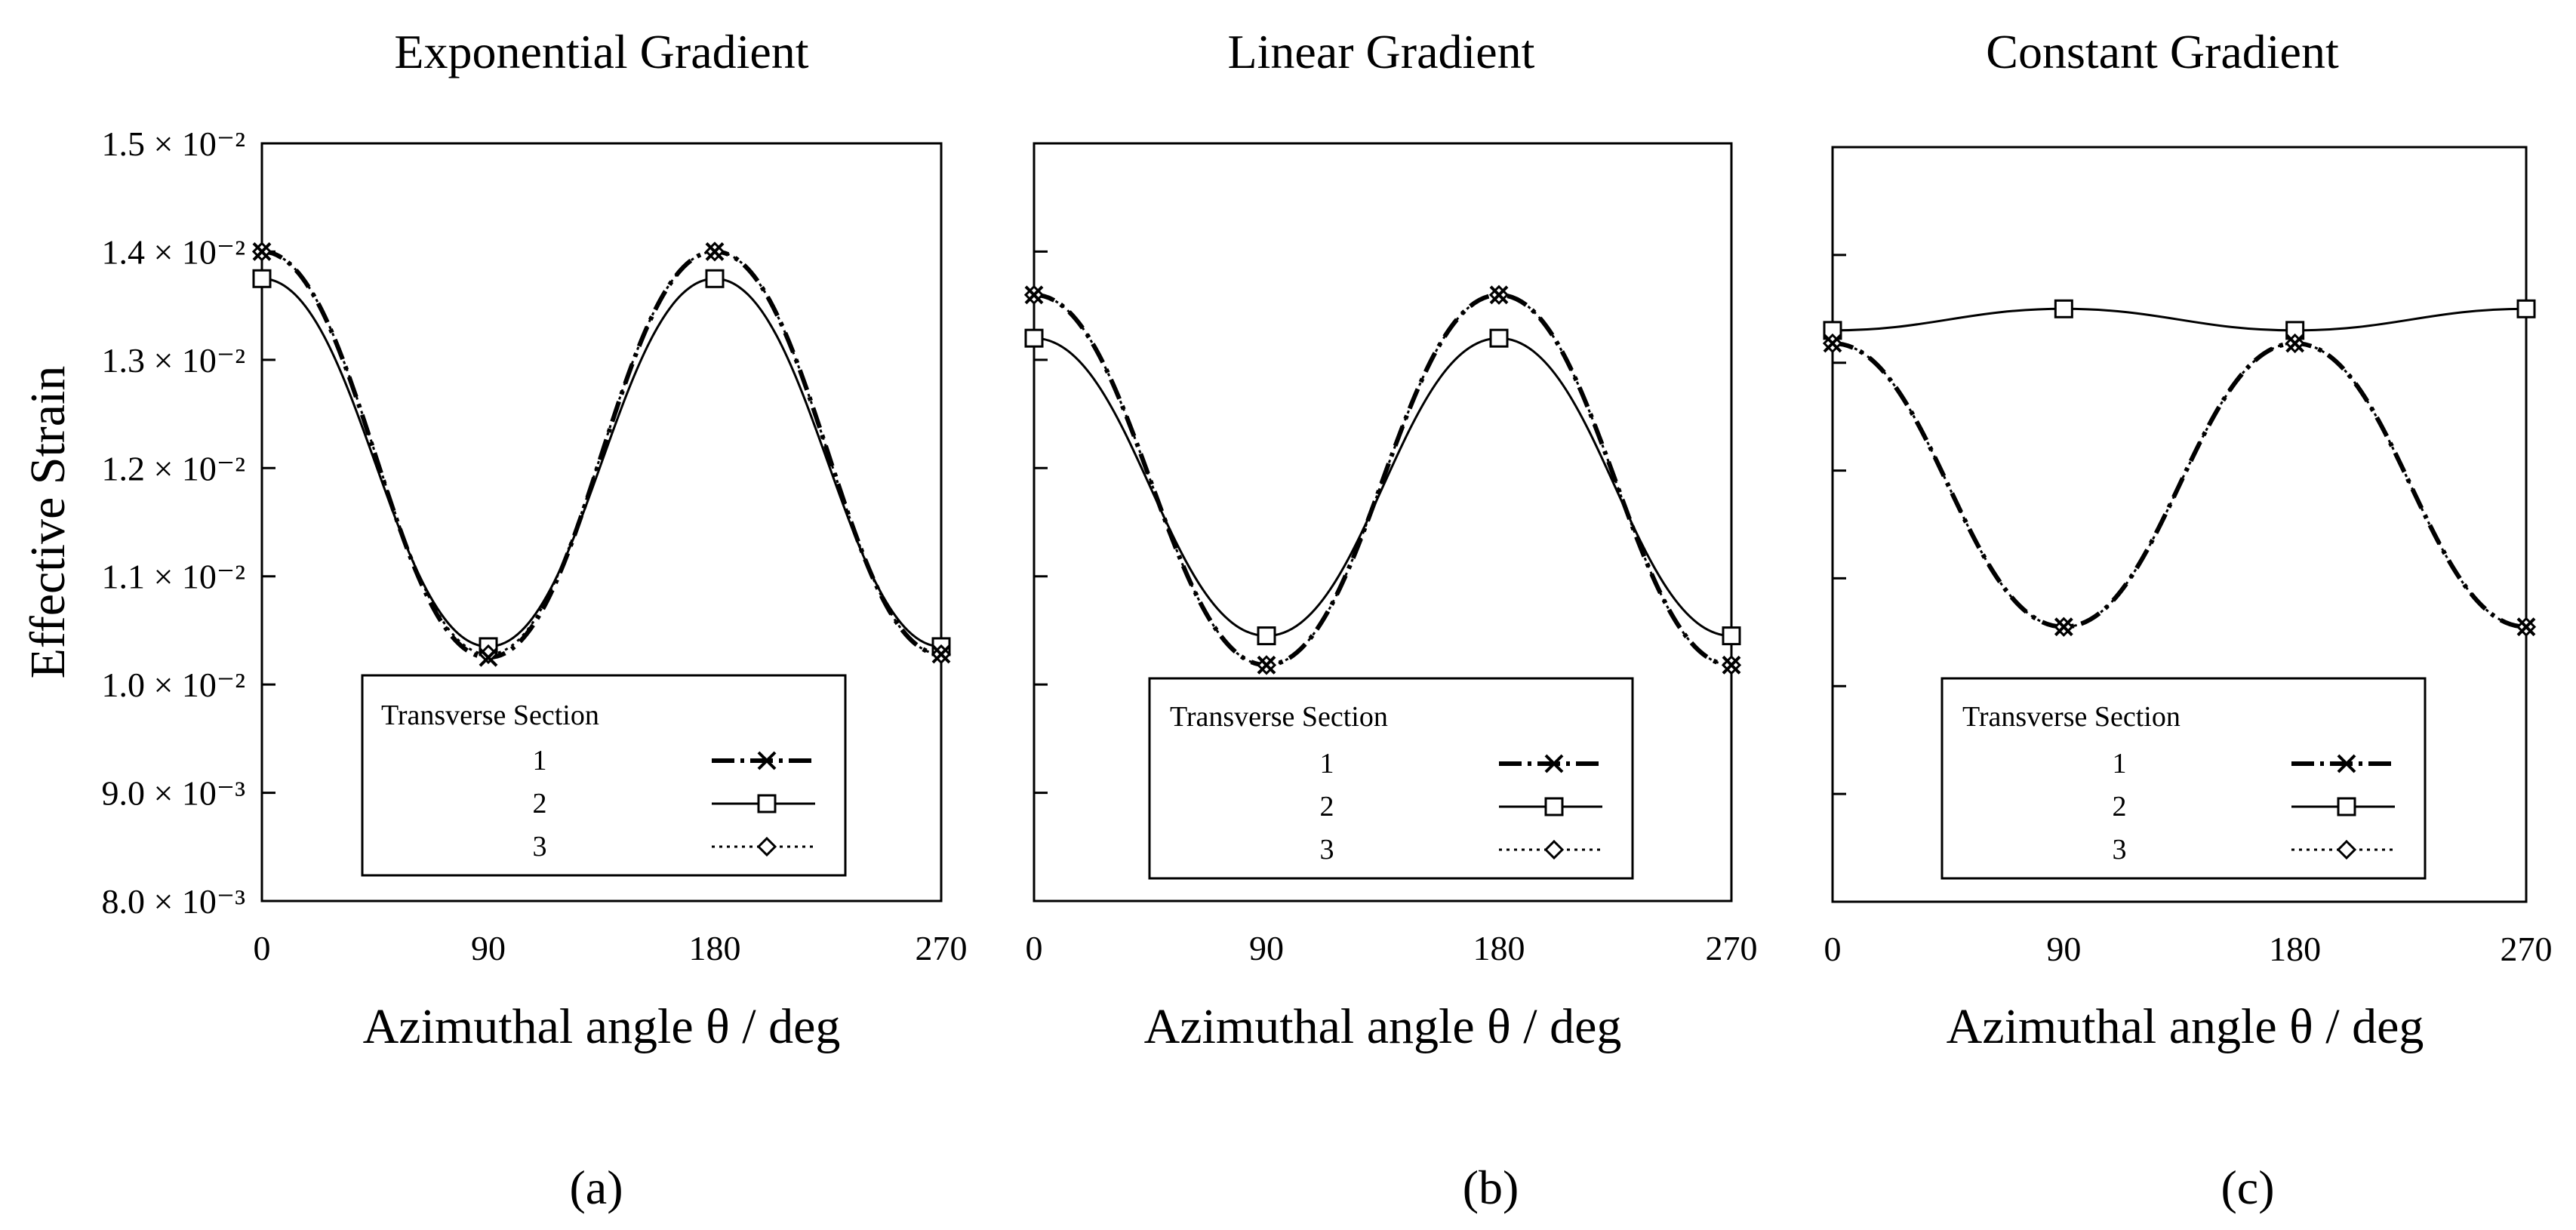 This screenshot has width=2576, height=1230. I want to click on y-tick-label: 1.4 × 10⁻², so click(173, 251).